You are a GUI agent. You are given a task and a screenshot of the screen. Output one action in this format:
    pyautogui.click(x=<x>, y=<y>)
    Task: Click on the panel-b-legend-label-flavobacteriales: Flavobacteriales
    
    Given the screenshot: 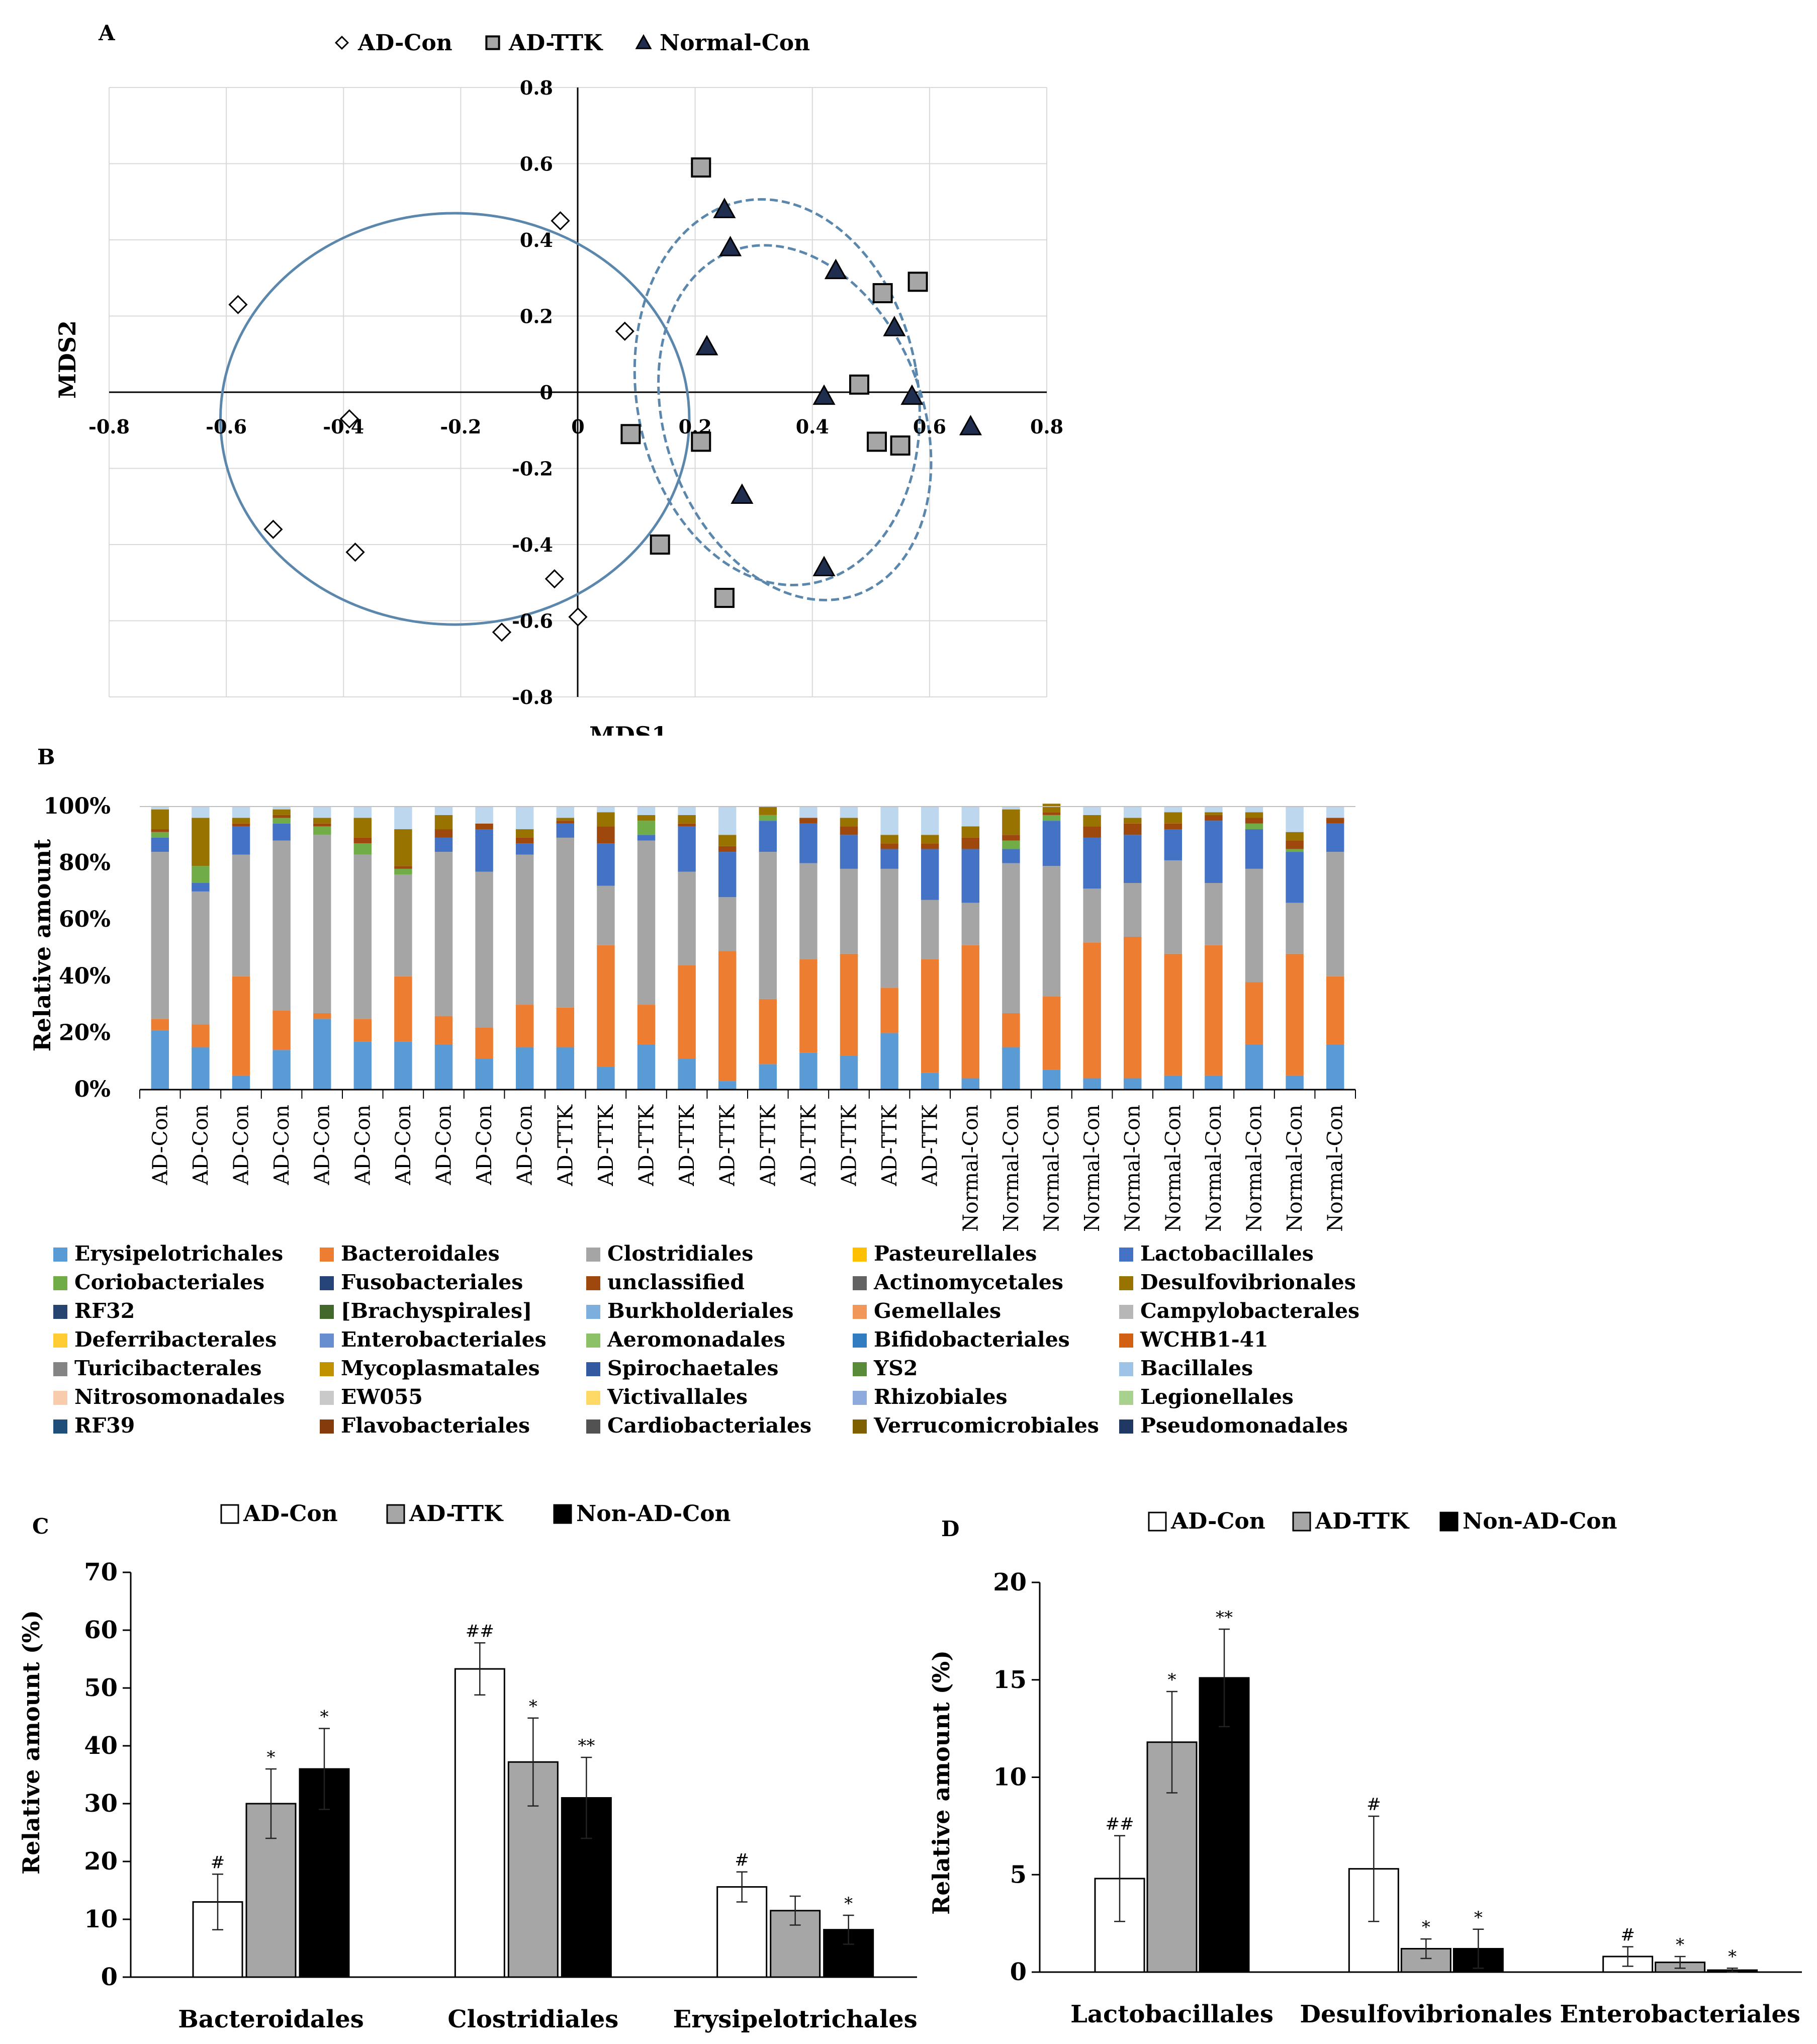 What is the action you would take?
    pyautogui.click(x=435, y=1425)
    